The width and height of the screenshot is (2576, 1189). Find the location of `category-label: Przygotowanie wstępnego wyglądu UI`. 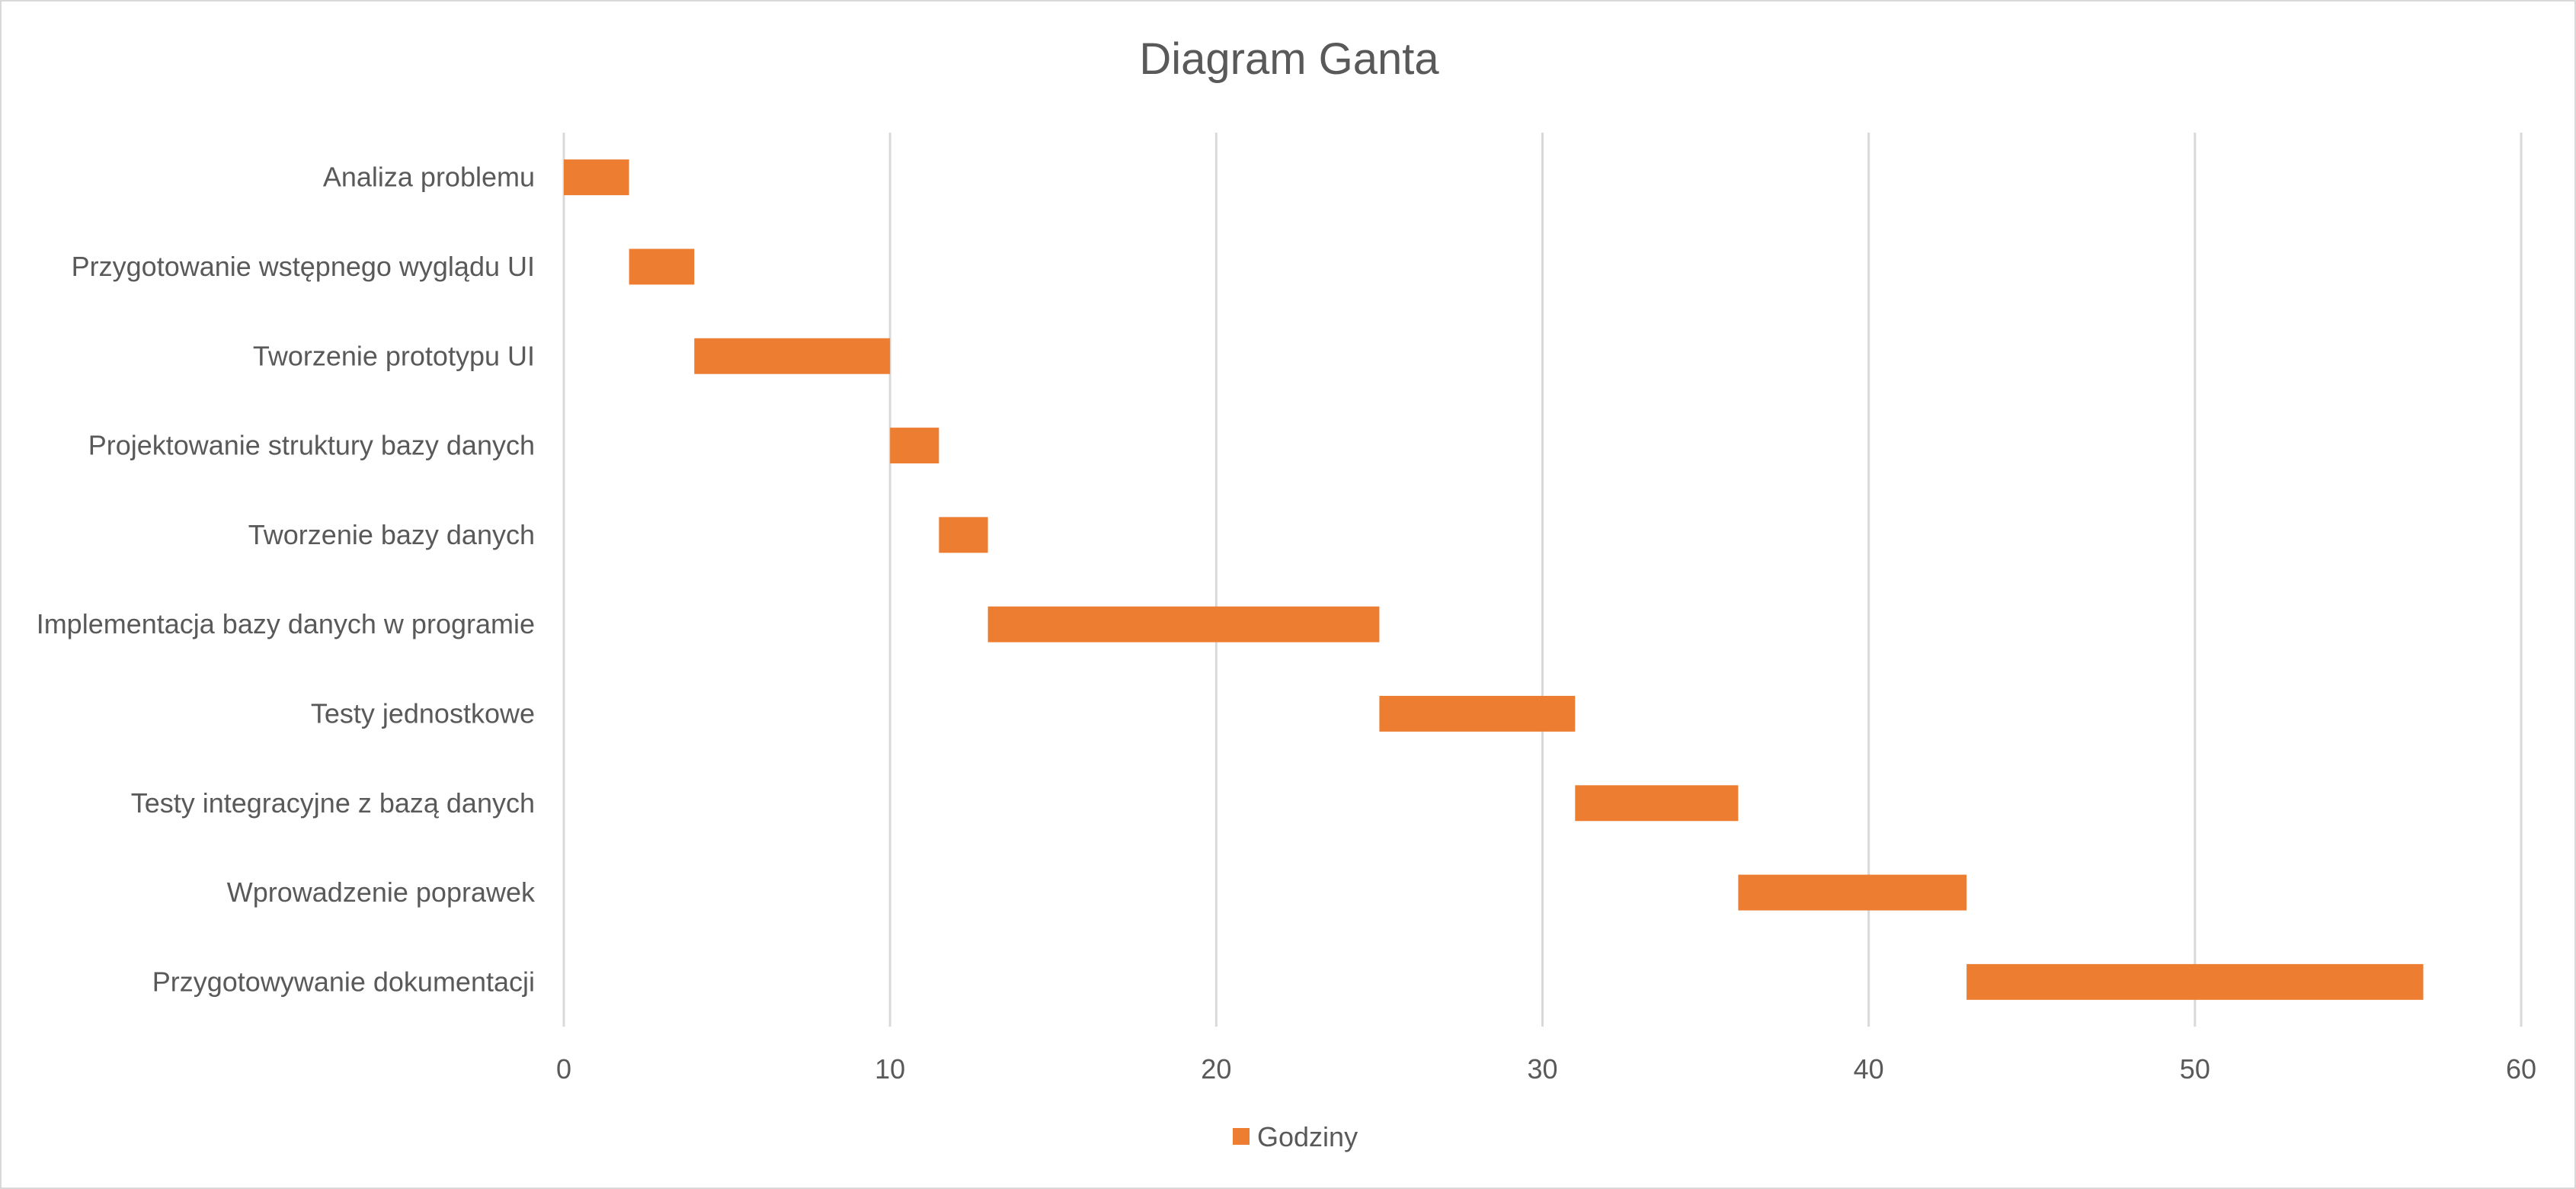

category-label: Przygotowanie wstępnego wyglądu UI is located at coordinates (303, 266).